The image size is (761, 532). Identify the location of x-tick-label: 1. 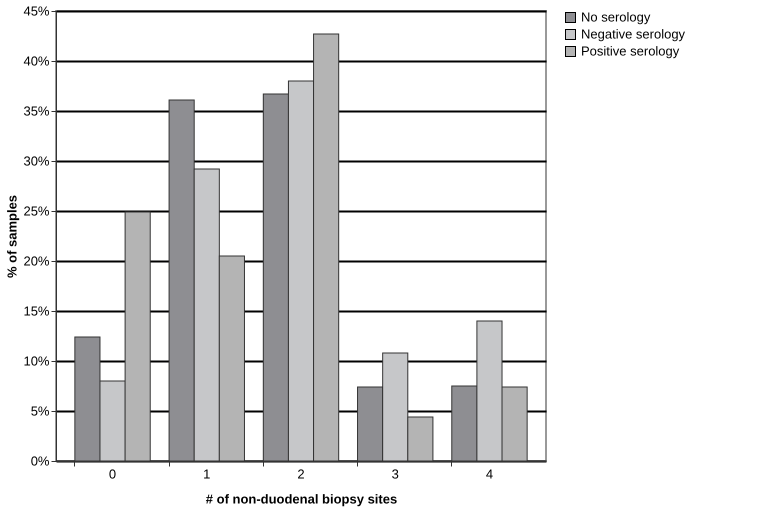
(206, 474).